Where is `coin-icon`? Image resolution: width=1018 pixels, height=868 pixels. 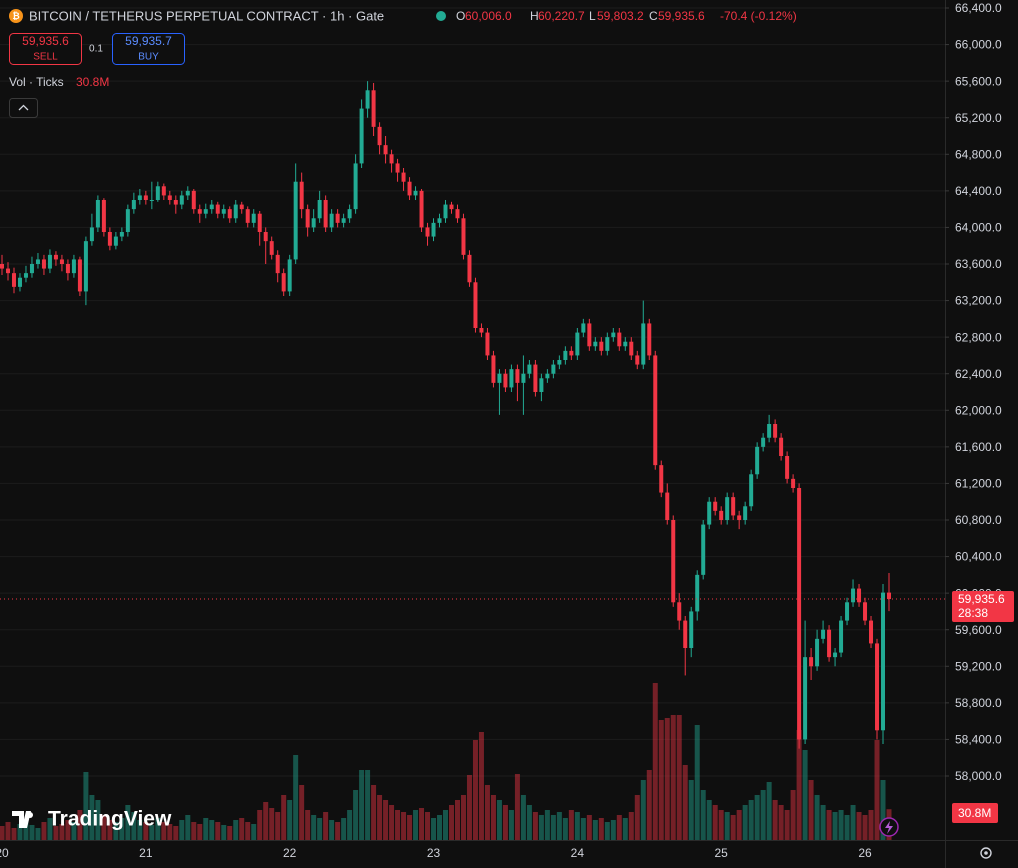 coin-icon is located at coordinates (16, 16).